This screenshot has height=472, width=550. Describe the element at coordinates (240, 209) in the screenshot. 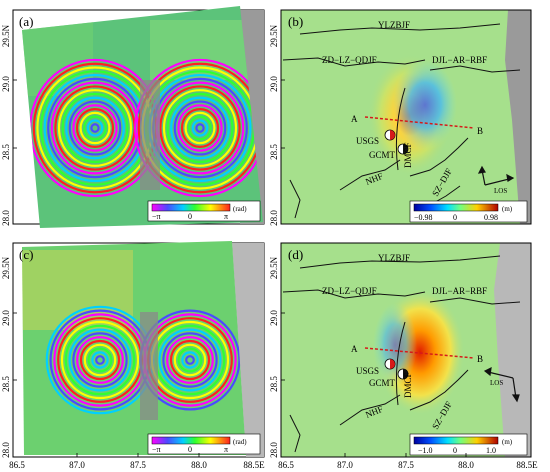

I see `panel-a-cb-unit: (rad)` at that location.